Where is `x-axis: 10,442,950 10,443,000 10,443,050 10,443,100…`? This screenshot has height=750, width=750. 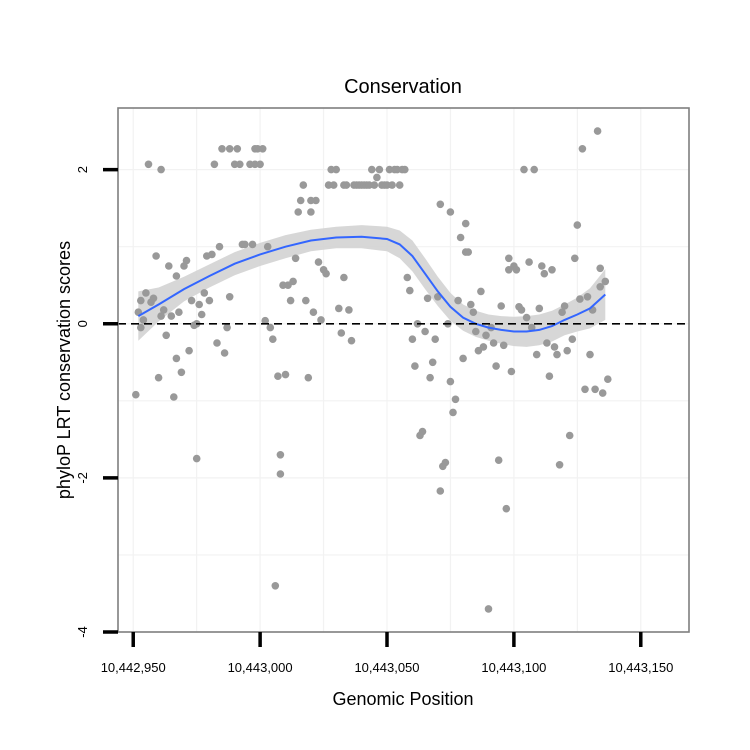
x-axis: 10,442,950 10,443,000 10,443,050 10,443,100… is located at coordinates (387, 653).